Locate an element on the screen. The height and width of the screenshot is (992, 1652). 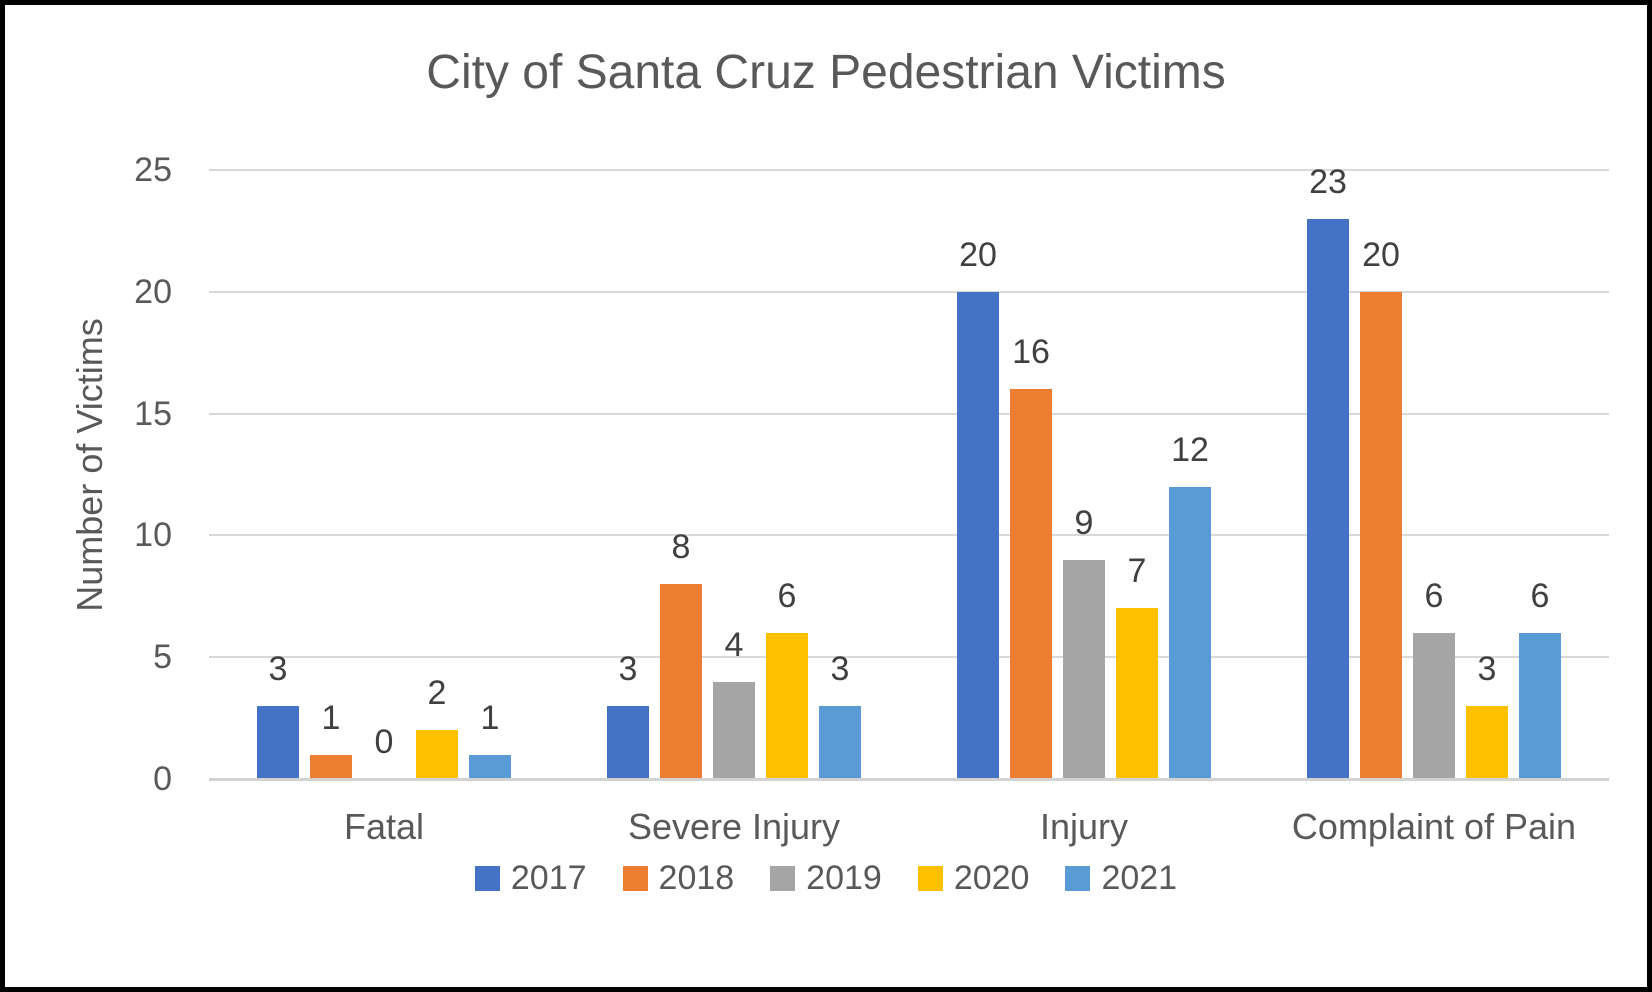
legend-swatch-2018 is located at coordinates (635, 878).